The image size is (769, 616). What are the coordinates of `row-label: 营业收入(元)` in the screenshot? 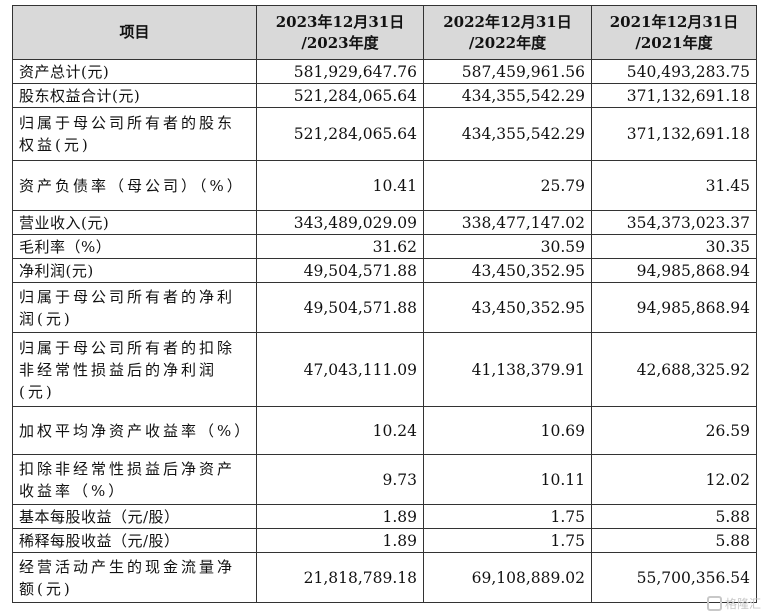 It's located at (134, 222).